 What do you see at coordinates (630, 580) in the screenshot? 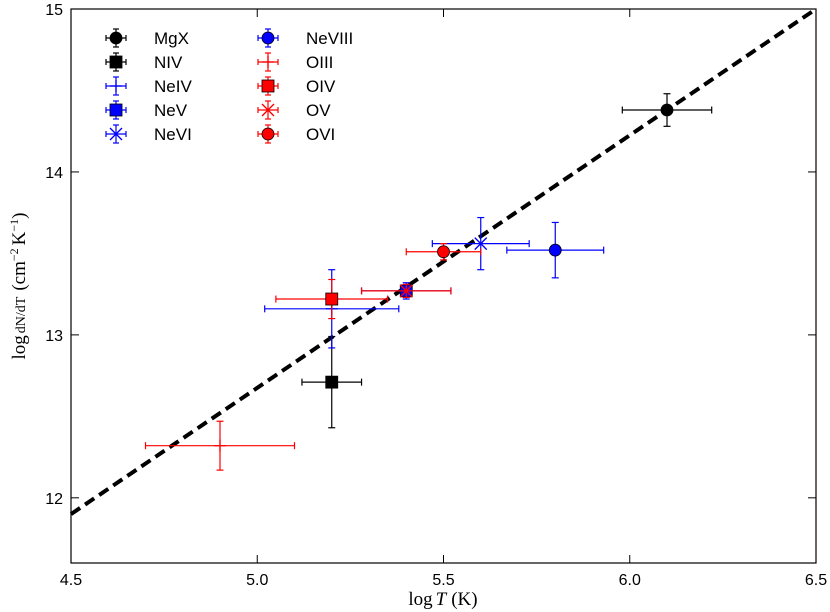
I see `x-tick-label: 6.0` at bounding box center [630, 580].